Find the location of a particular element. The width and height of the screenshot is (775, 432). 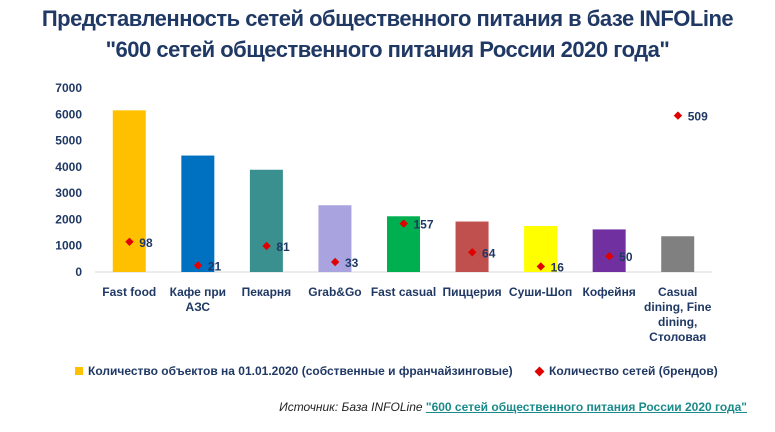

y-tick-label: 3000 is located at coordinates (68, 193).